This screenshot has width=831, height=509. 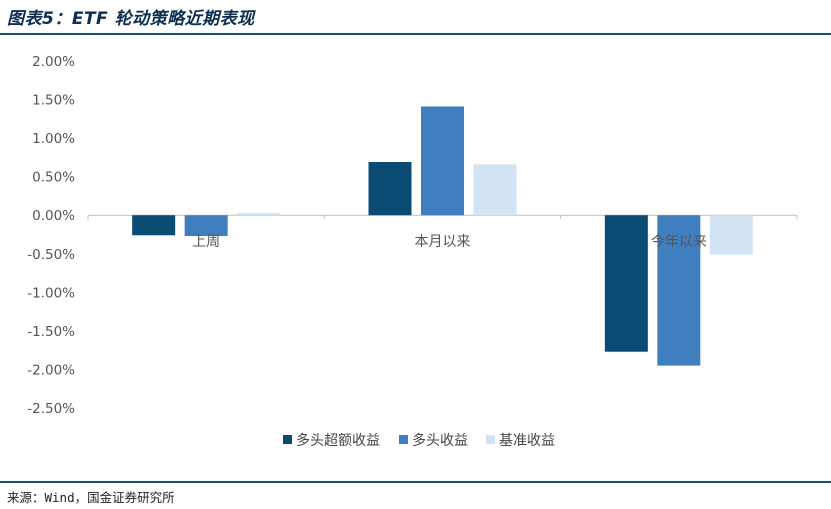 I want to click on category-label: 本月以来, so click(x=443, y=242).